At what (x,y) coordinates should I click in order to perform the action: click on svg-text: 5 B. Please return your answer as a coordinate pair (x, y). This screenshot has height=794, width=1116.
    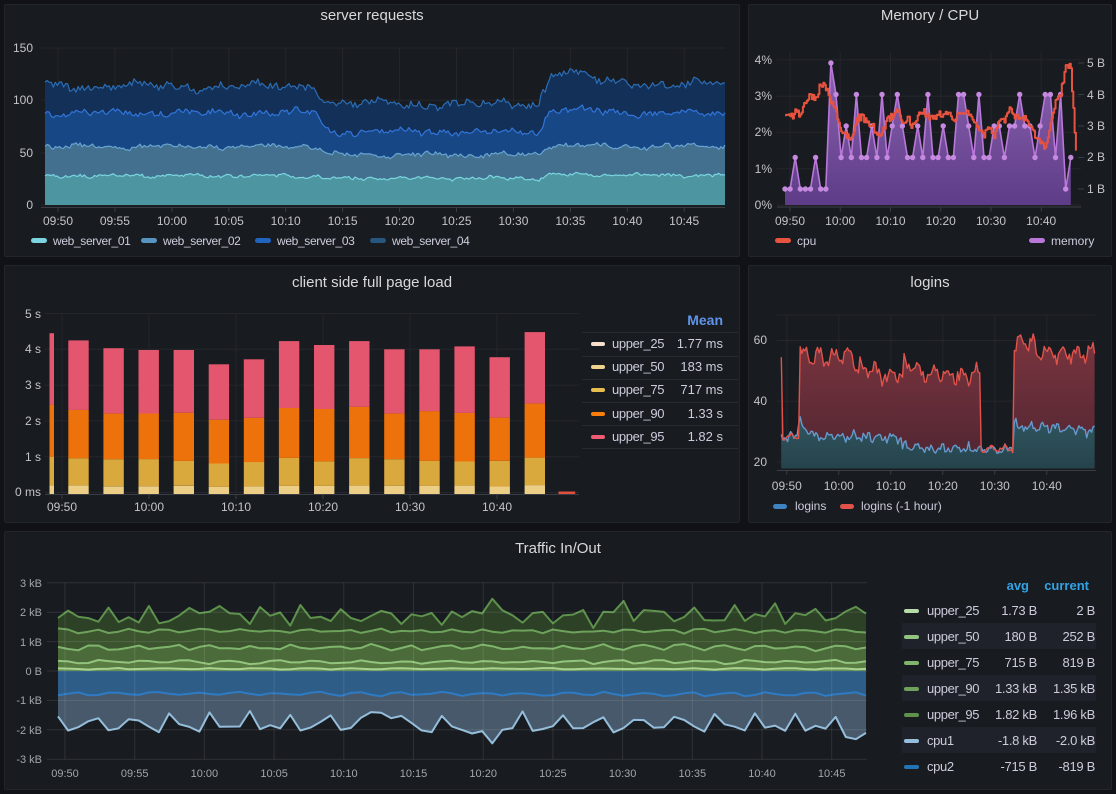
    Looking at the image, I should click on (1096, 63).